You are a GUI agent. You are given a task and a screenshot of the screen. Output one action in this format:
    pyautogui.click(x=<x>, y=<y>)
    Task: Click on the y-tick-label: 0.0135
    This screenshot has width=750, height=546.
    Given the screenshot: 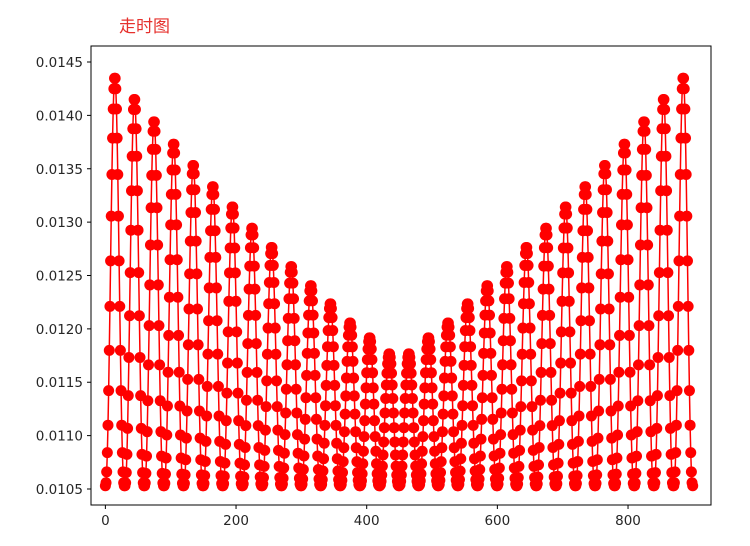 What is the action you would take?
    pyautogui.click(x=59, y=170)
    